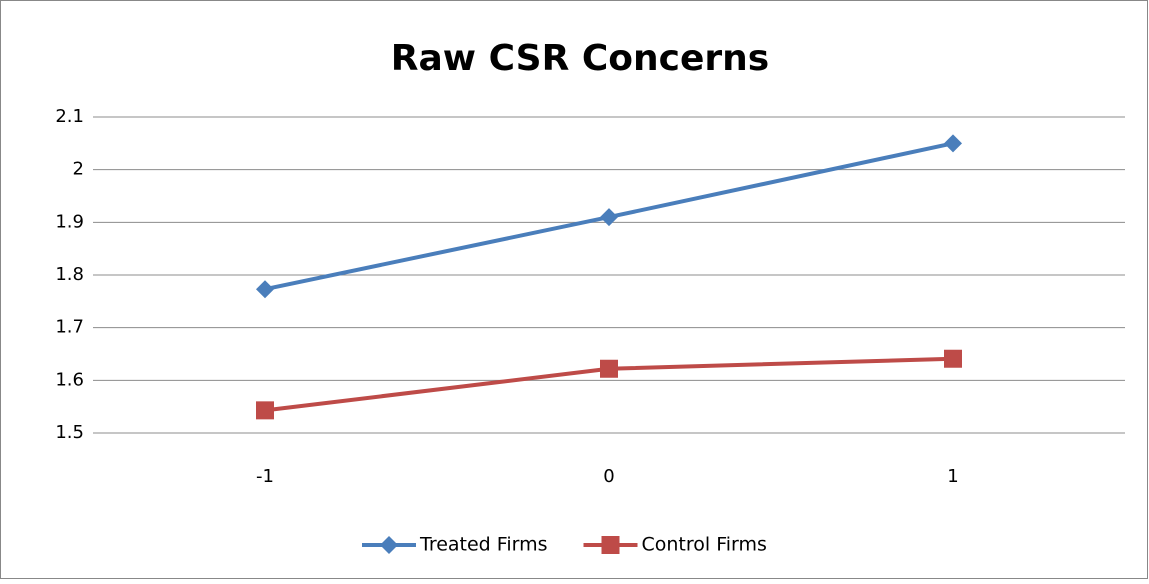  What do you see at coordinates (952, 476) in the screenshot?
I see `x-tick-label: 1` at bounding box center [952, 476].